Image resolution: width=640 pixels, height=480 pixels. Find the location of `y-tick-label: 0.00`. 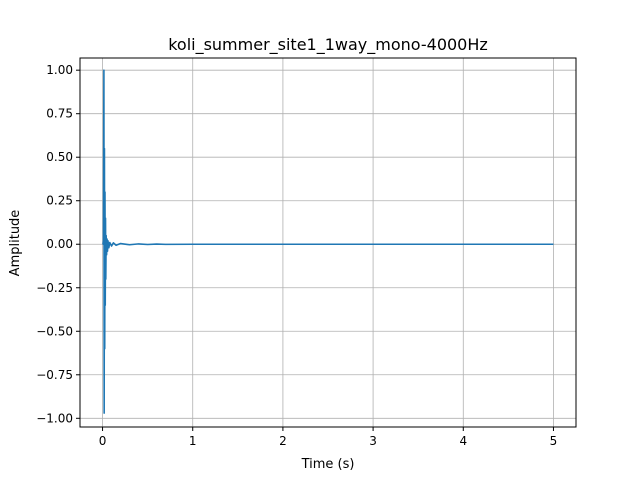

y-tick-label: 0.00 is located at coordinates (59, 244).